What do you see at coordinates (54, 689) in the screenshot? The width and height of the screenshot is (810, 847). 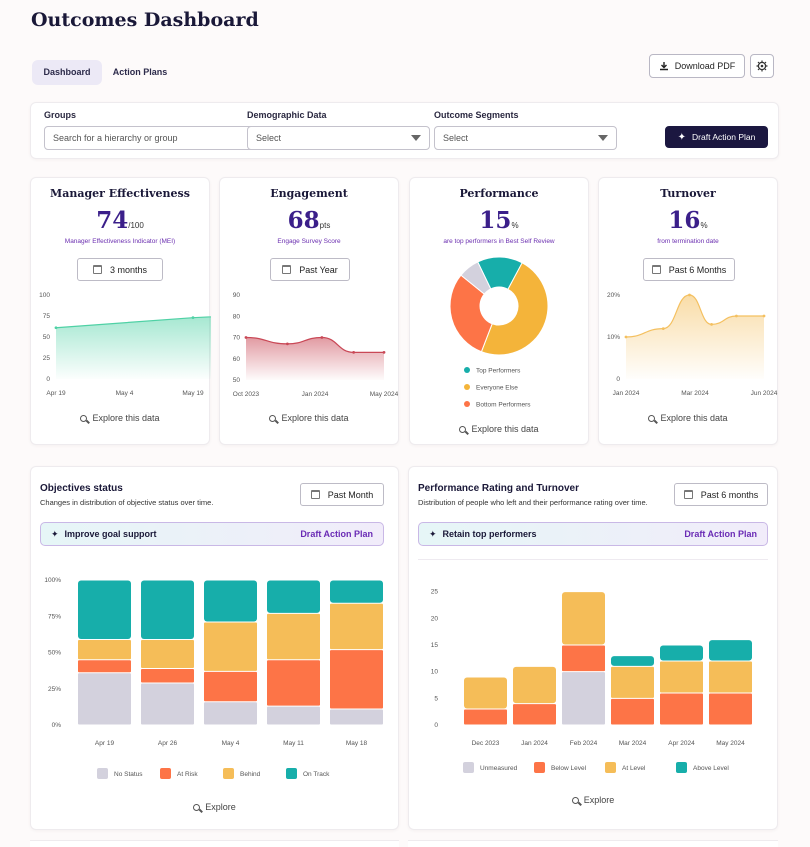 I see `y-tick-label: 25%` at bounding box center [54, 689].